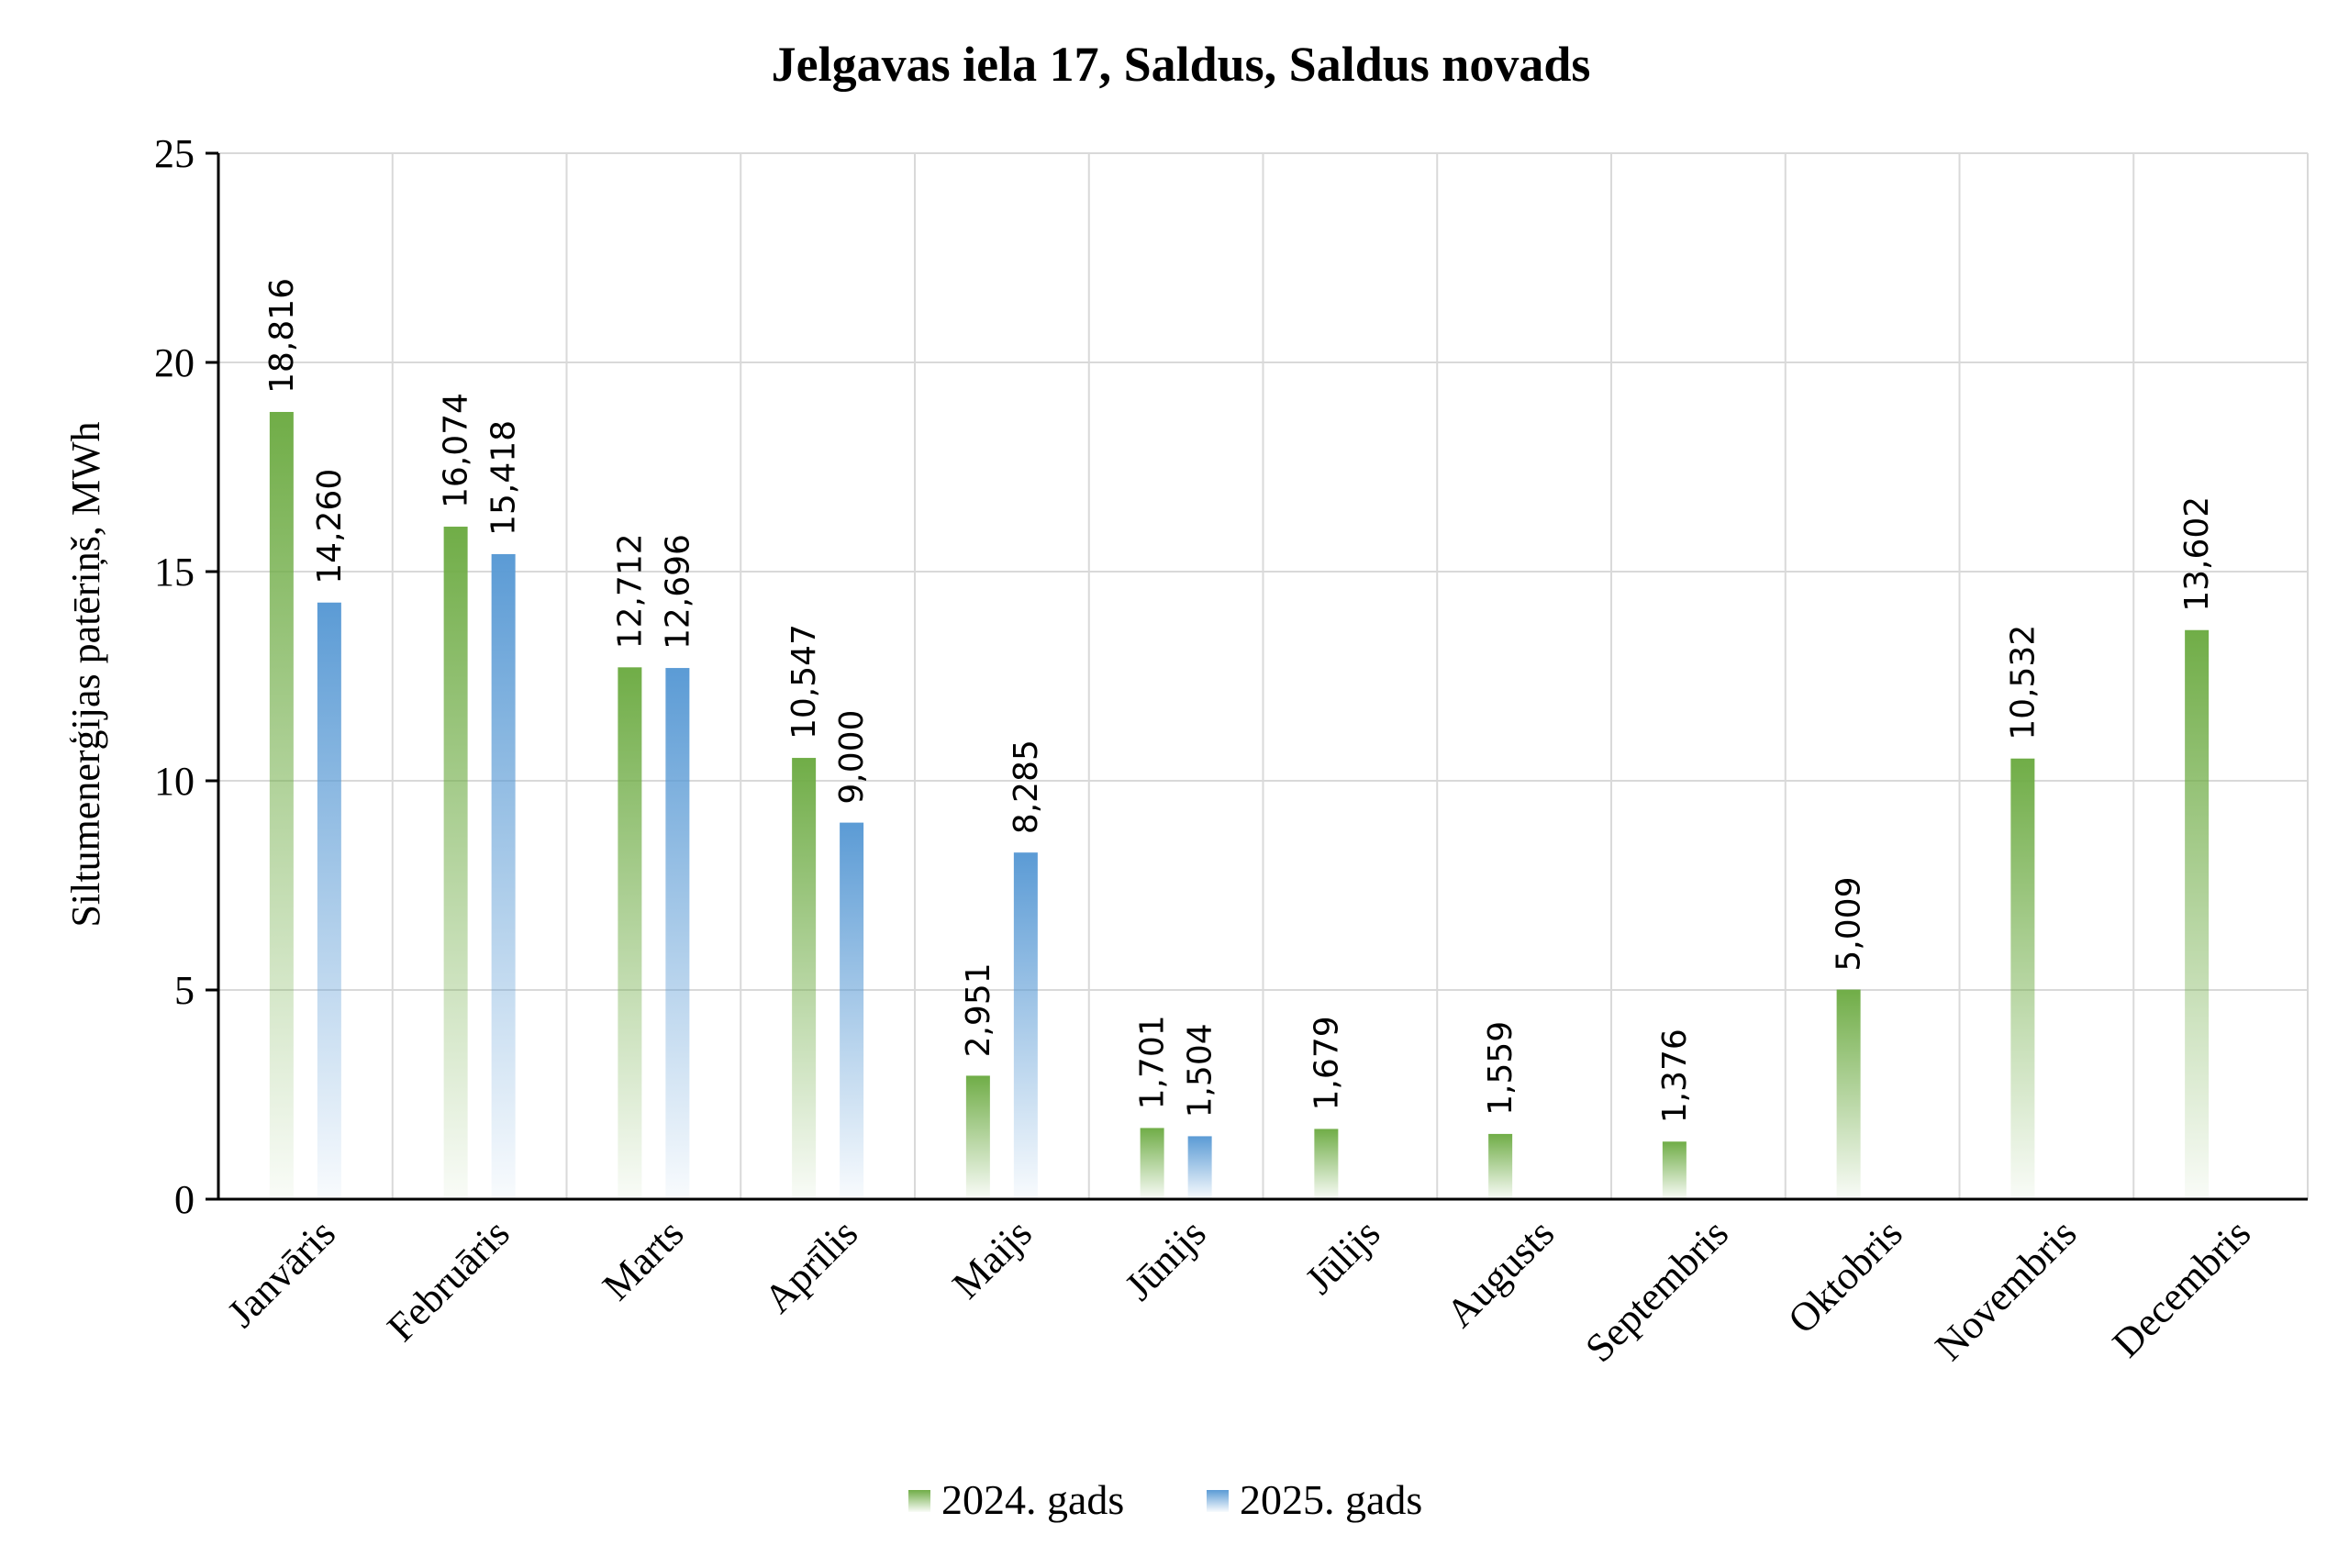 The image size is (2349, 1568). Describe the element at coordinates (174, 362) in the screenshot. I see `y-tick-label: 20` at that location.